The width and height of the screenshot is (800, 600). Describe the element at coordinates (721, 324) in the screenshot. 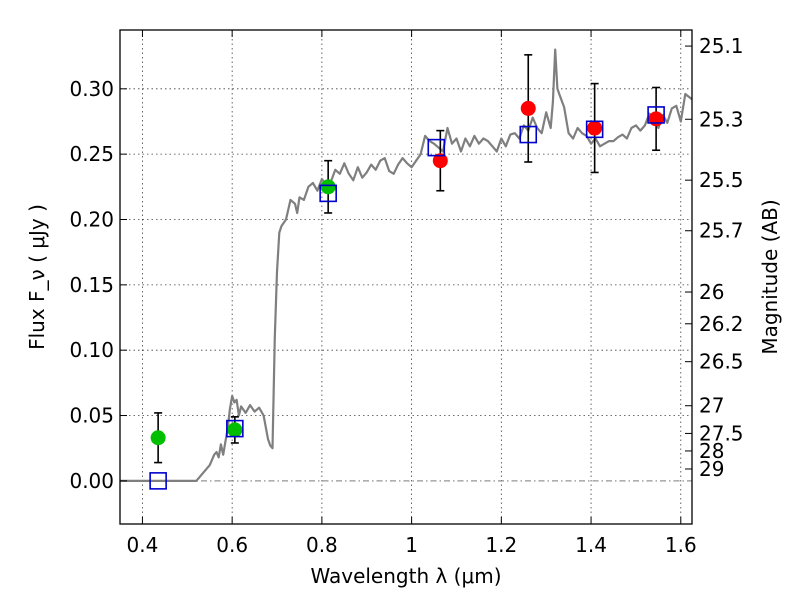

I see `mag-tick-label: 26.2` at that location.